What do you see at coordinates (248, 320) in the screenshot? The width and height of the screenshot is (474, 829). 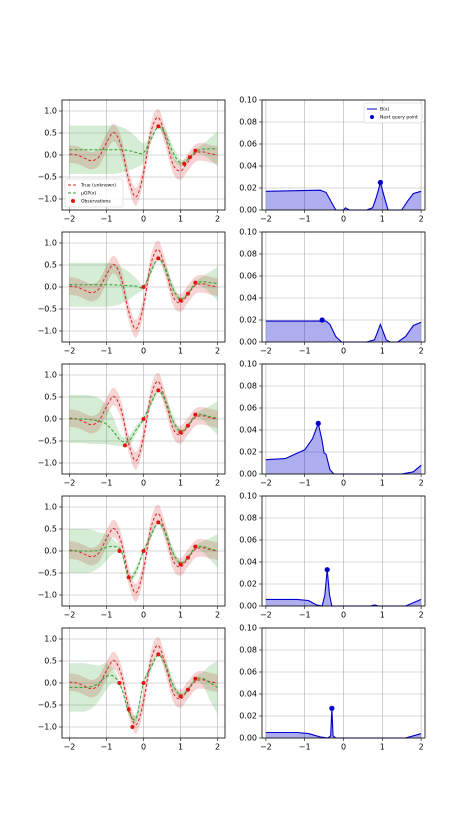 I see `y-tick-label: 0.02` at bounding box center [248, 320].